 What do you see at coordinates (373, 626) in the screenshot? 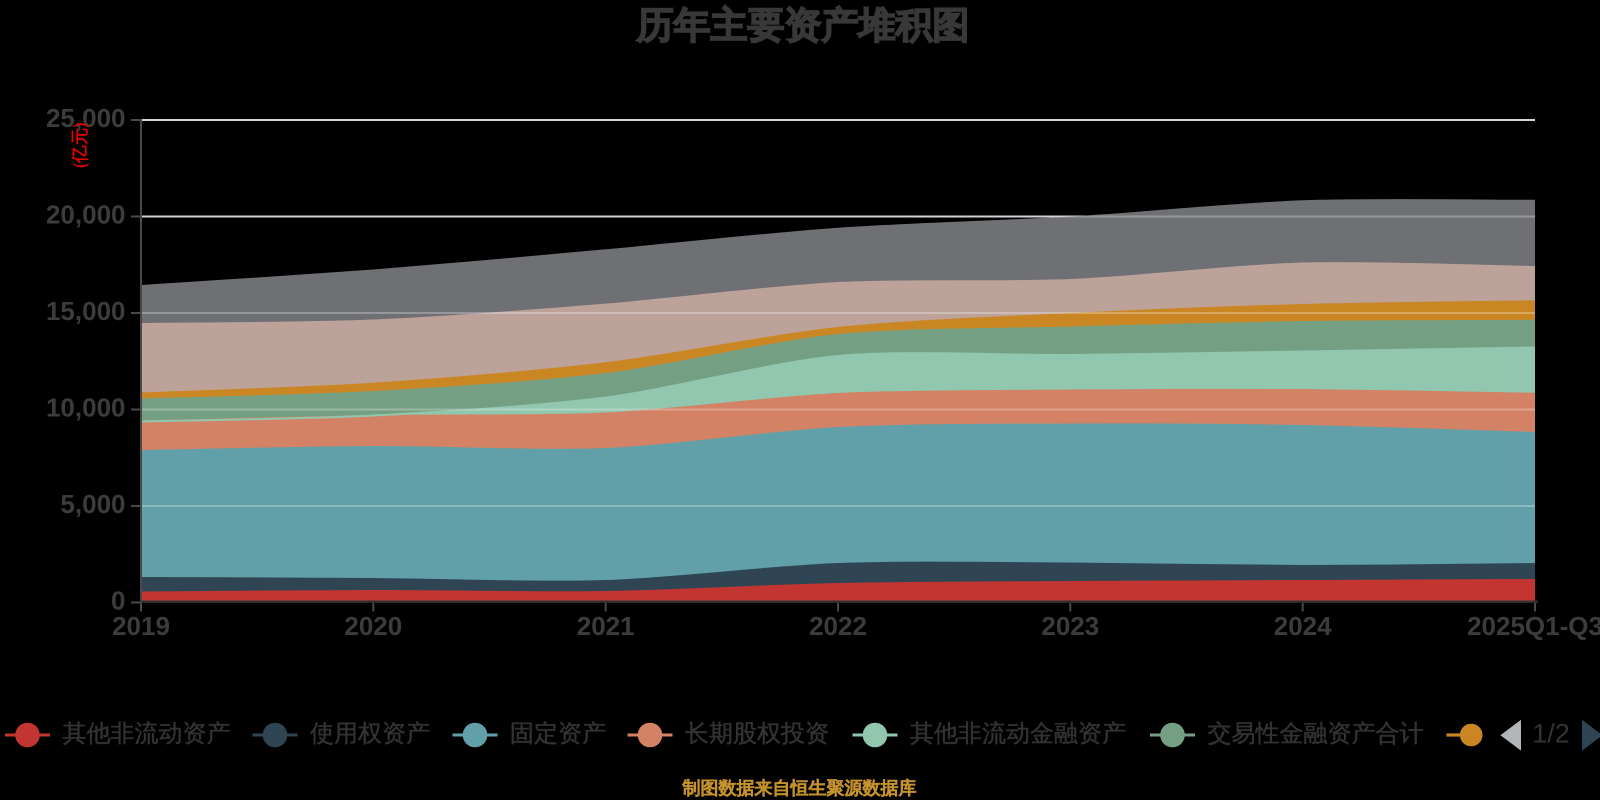
I see `svg-text: 2020` at bounding box center [373, 626].